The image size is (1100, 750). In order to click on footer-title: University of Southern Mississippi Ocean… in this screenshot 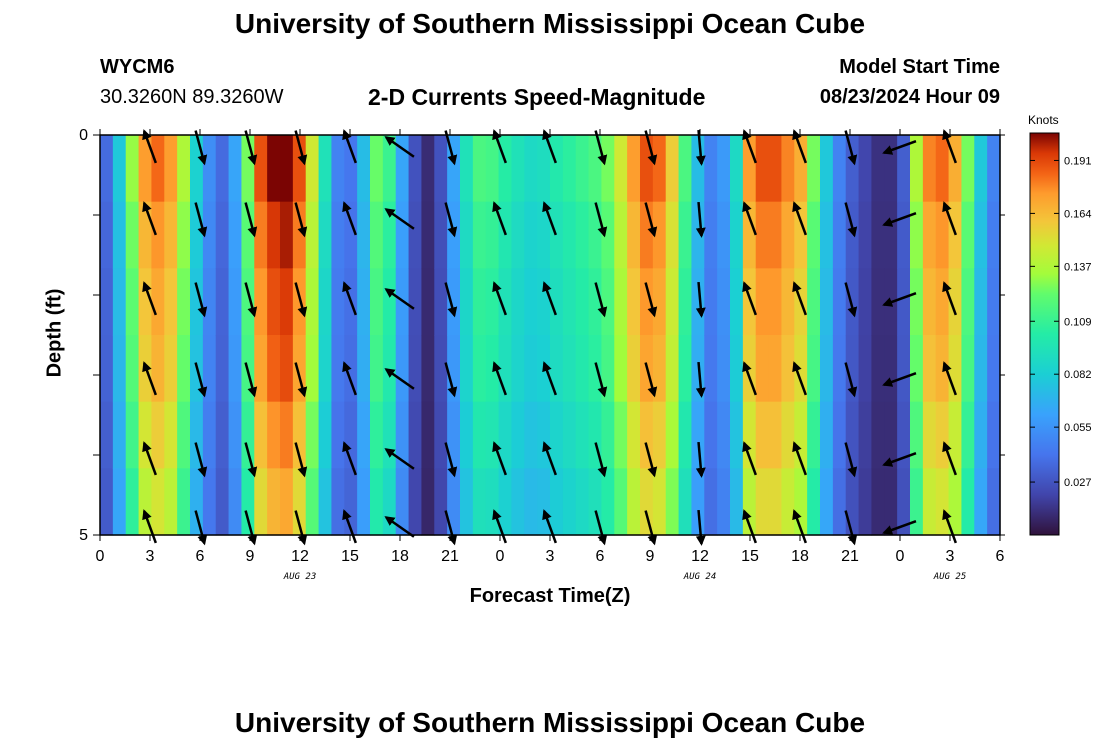, I will do `click(550, 722)`.